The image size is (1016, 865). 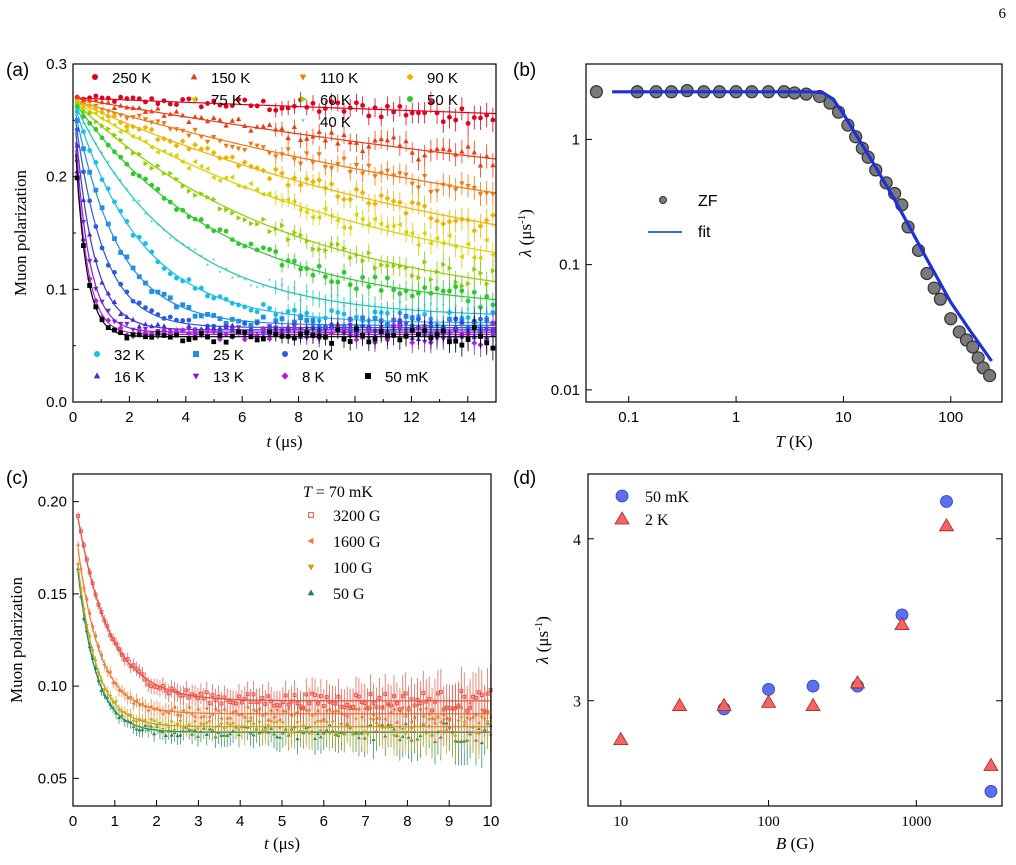 I want to click on panel-a-fit-line, so click(x=286, y=192).